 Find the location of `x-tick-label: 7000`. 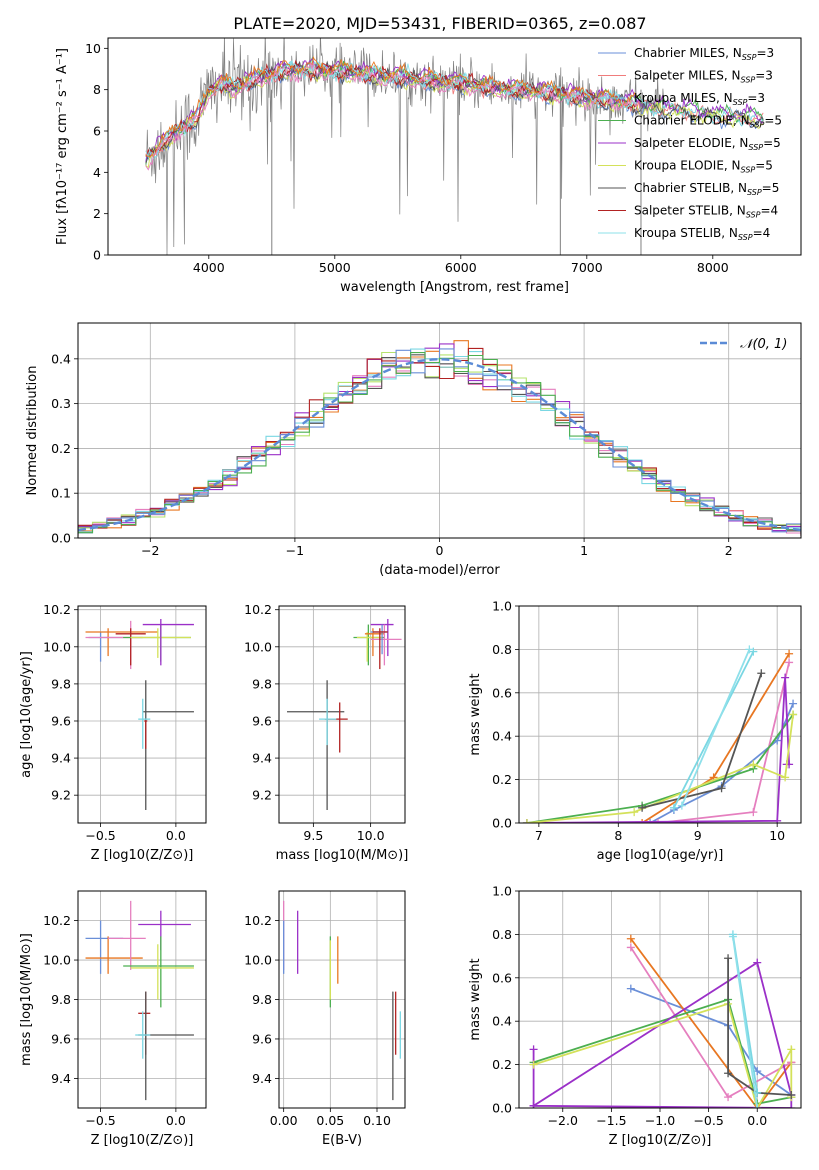

x-tick-label: 7000 is located at coordinates (587, 267).